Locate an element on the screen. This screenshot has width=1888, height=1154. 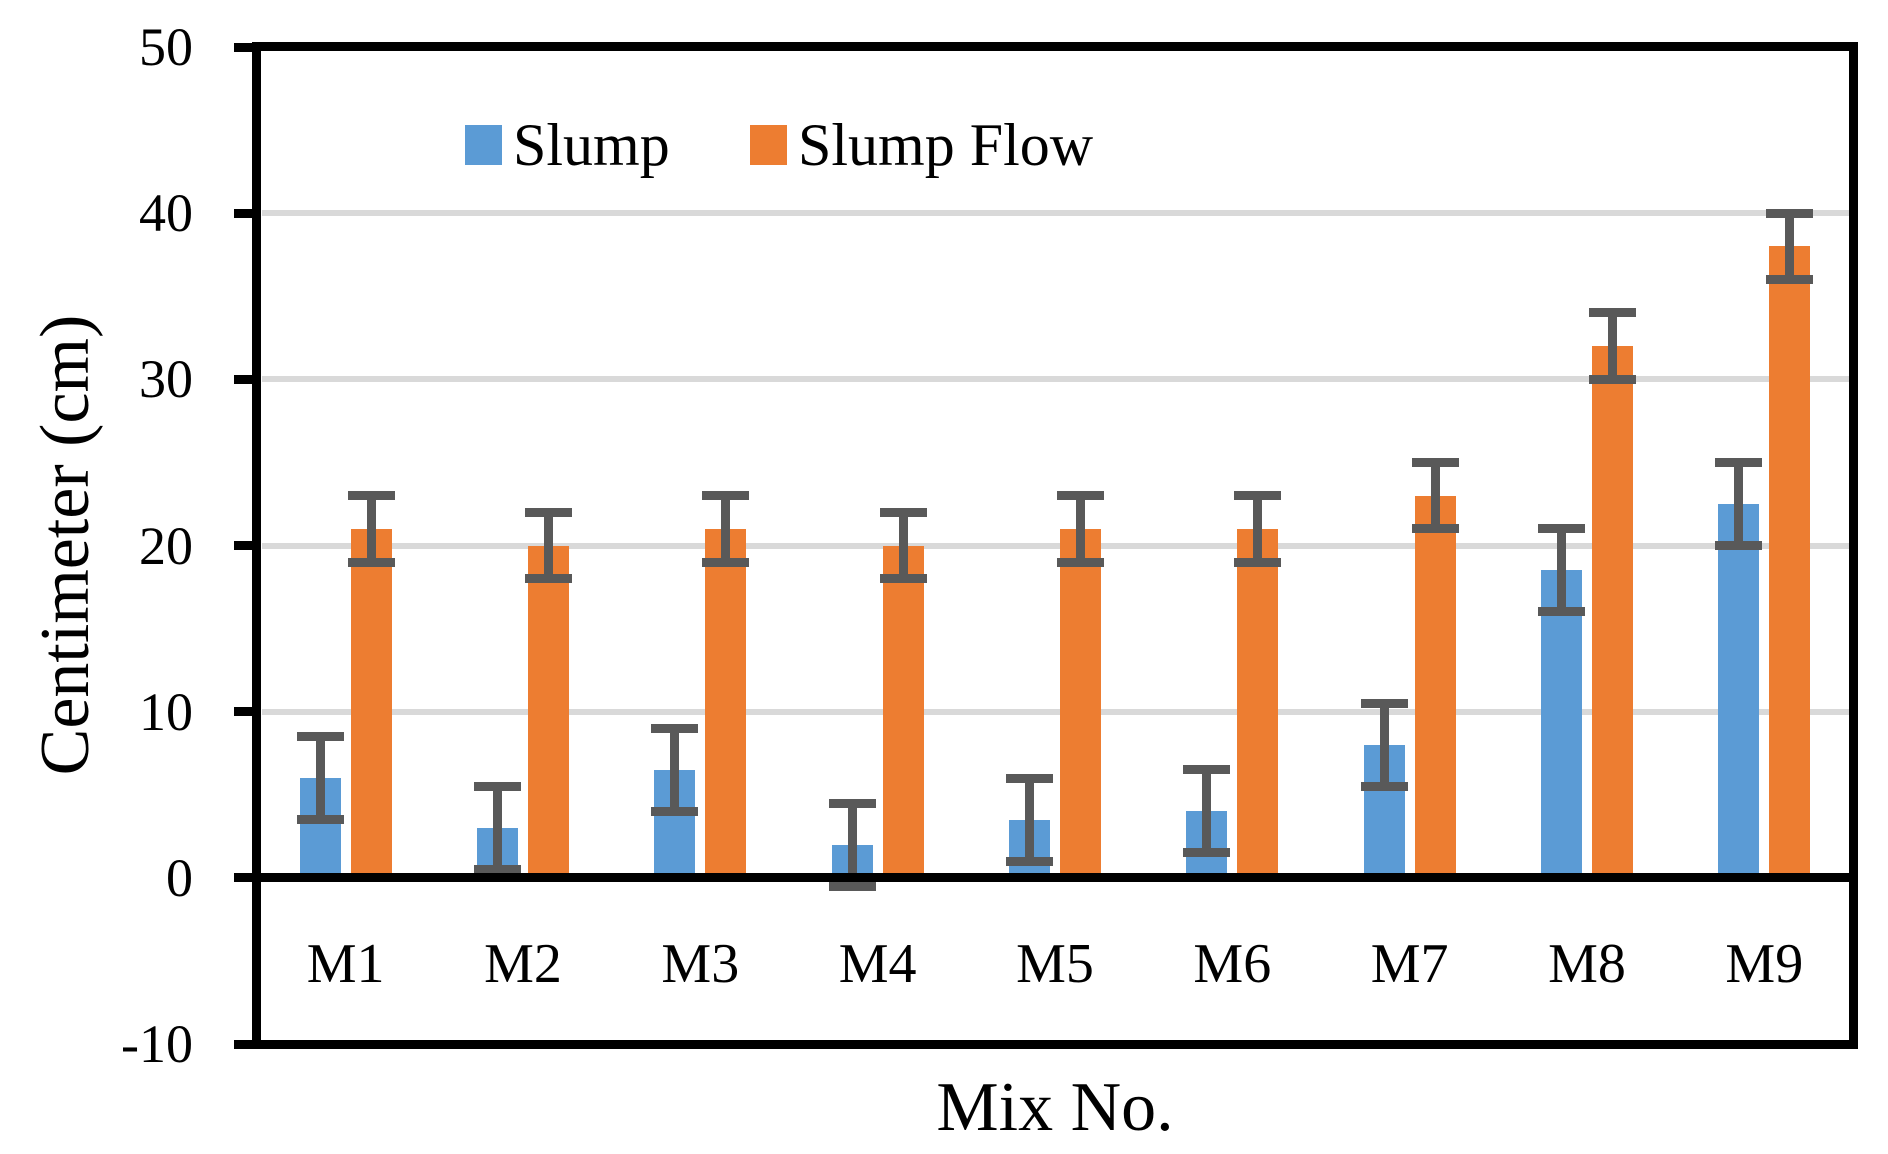
bar-slump-flow-M2 is located at coordinates (548, 711).